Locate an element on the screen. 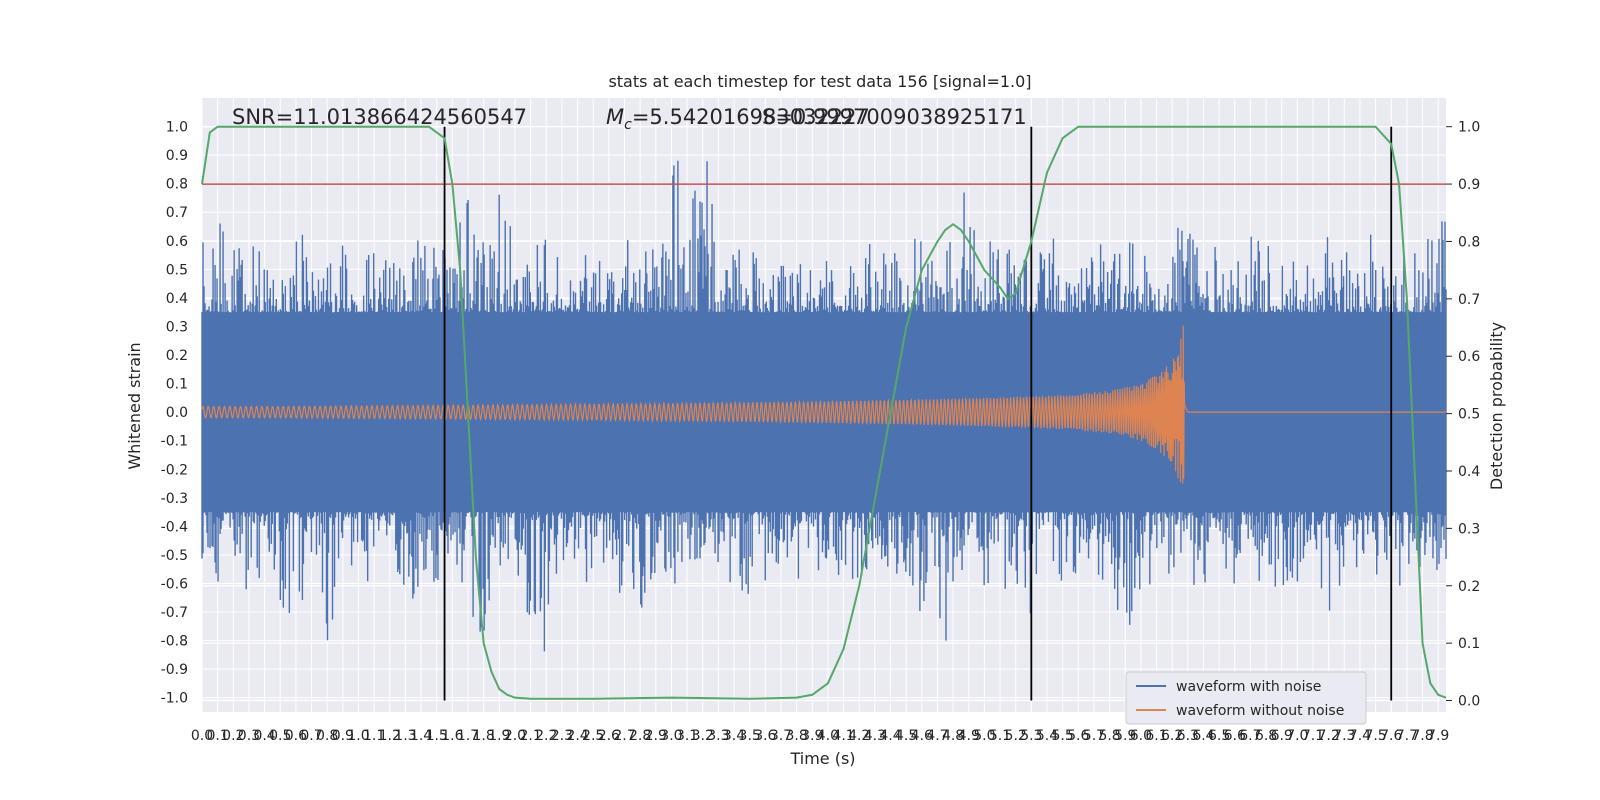  y-tick-label: 0.3 is located at coordinates (177, 327).